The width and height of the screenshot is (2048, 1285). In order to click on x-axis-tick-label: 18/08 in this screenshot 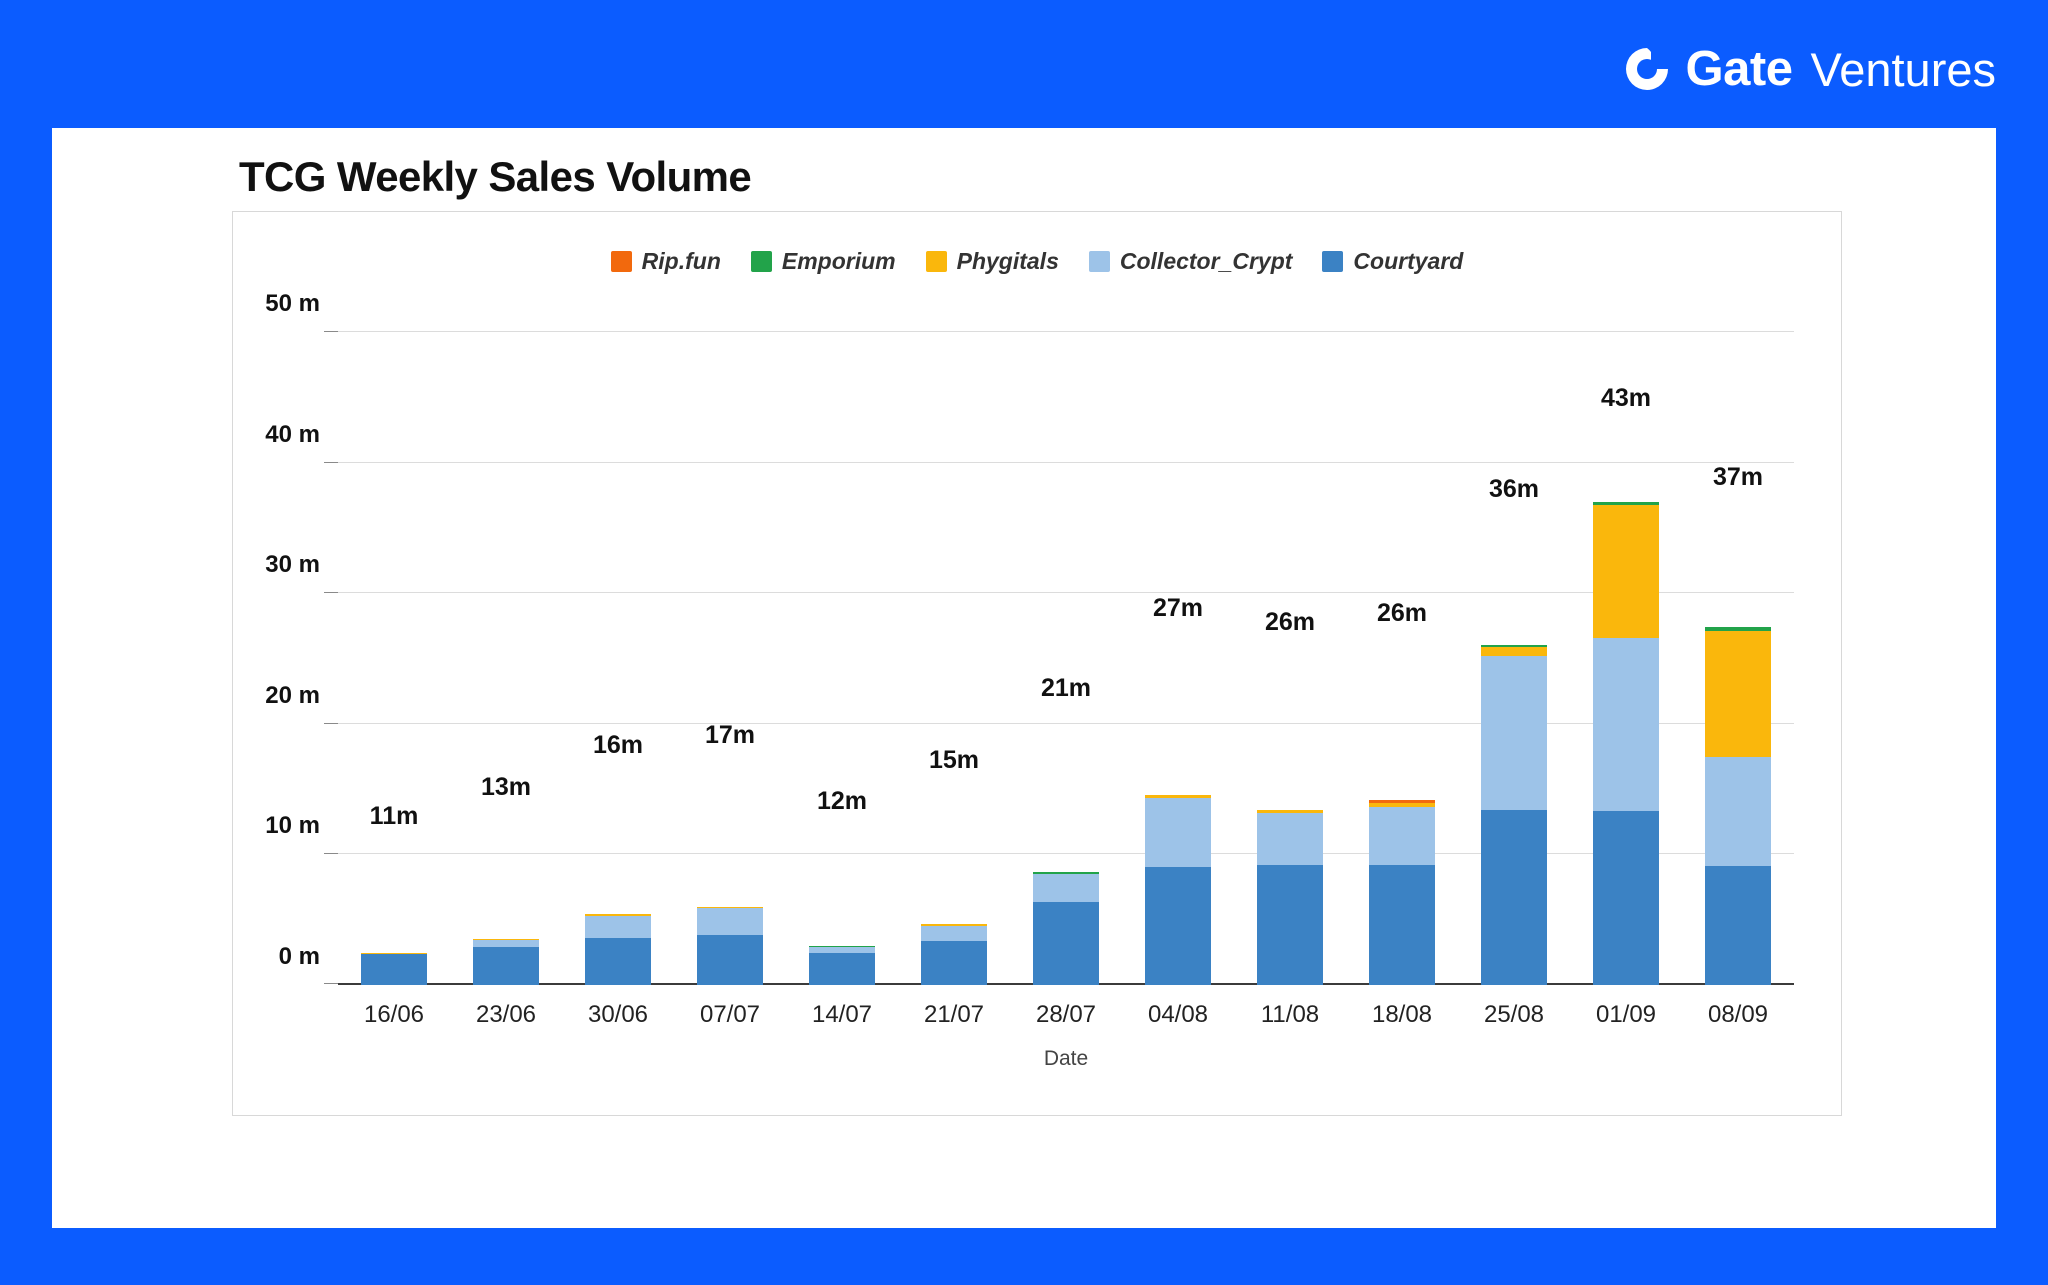, I will do `click(1402, 1014)`.